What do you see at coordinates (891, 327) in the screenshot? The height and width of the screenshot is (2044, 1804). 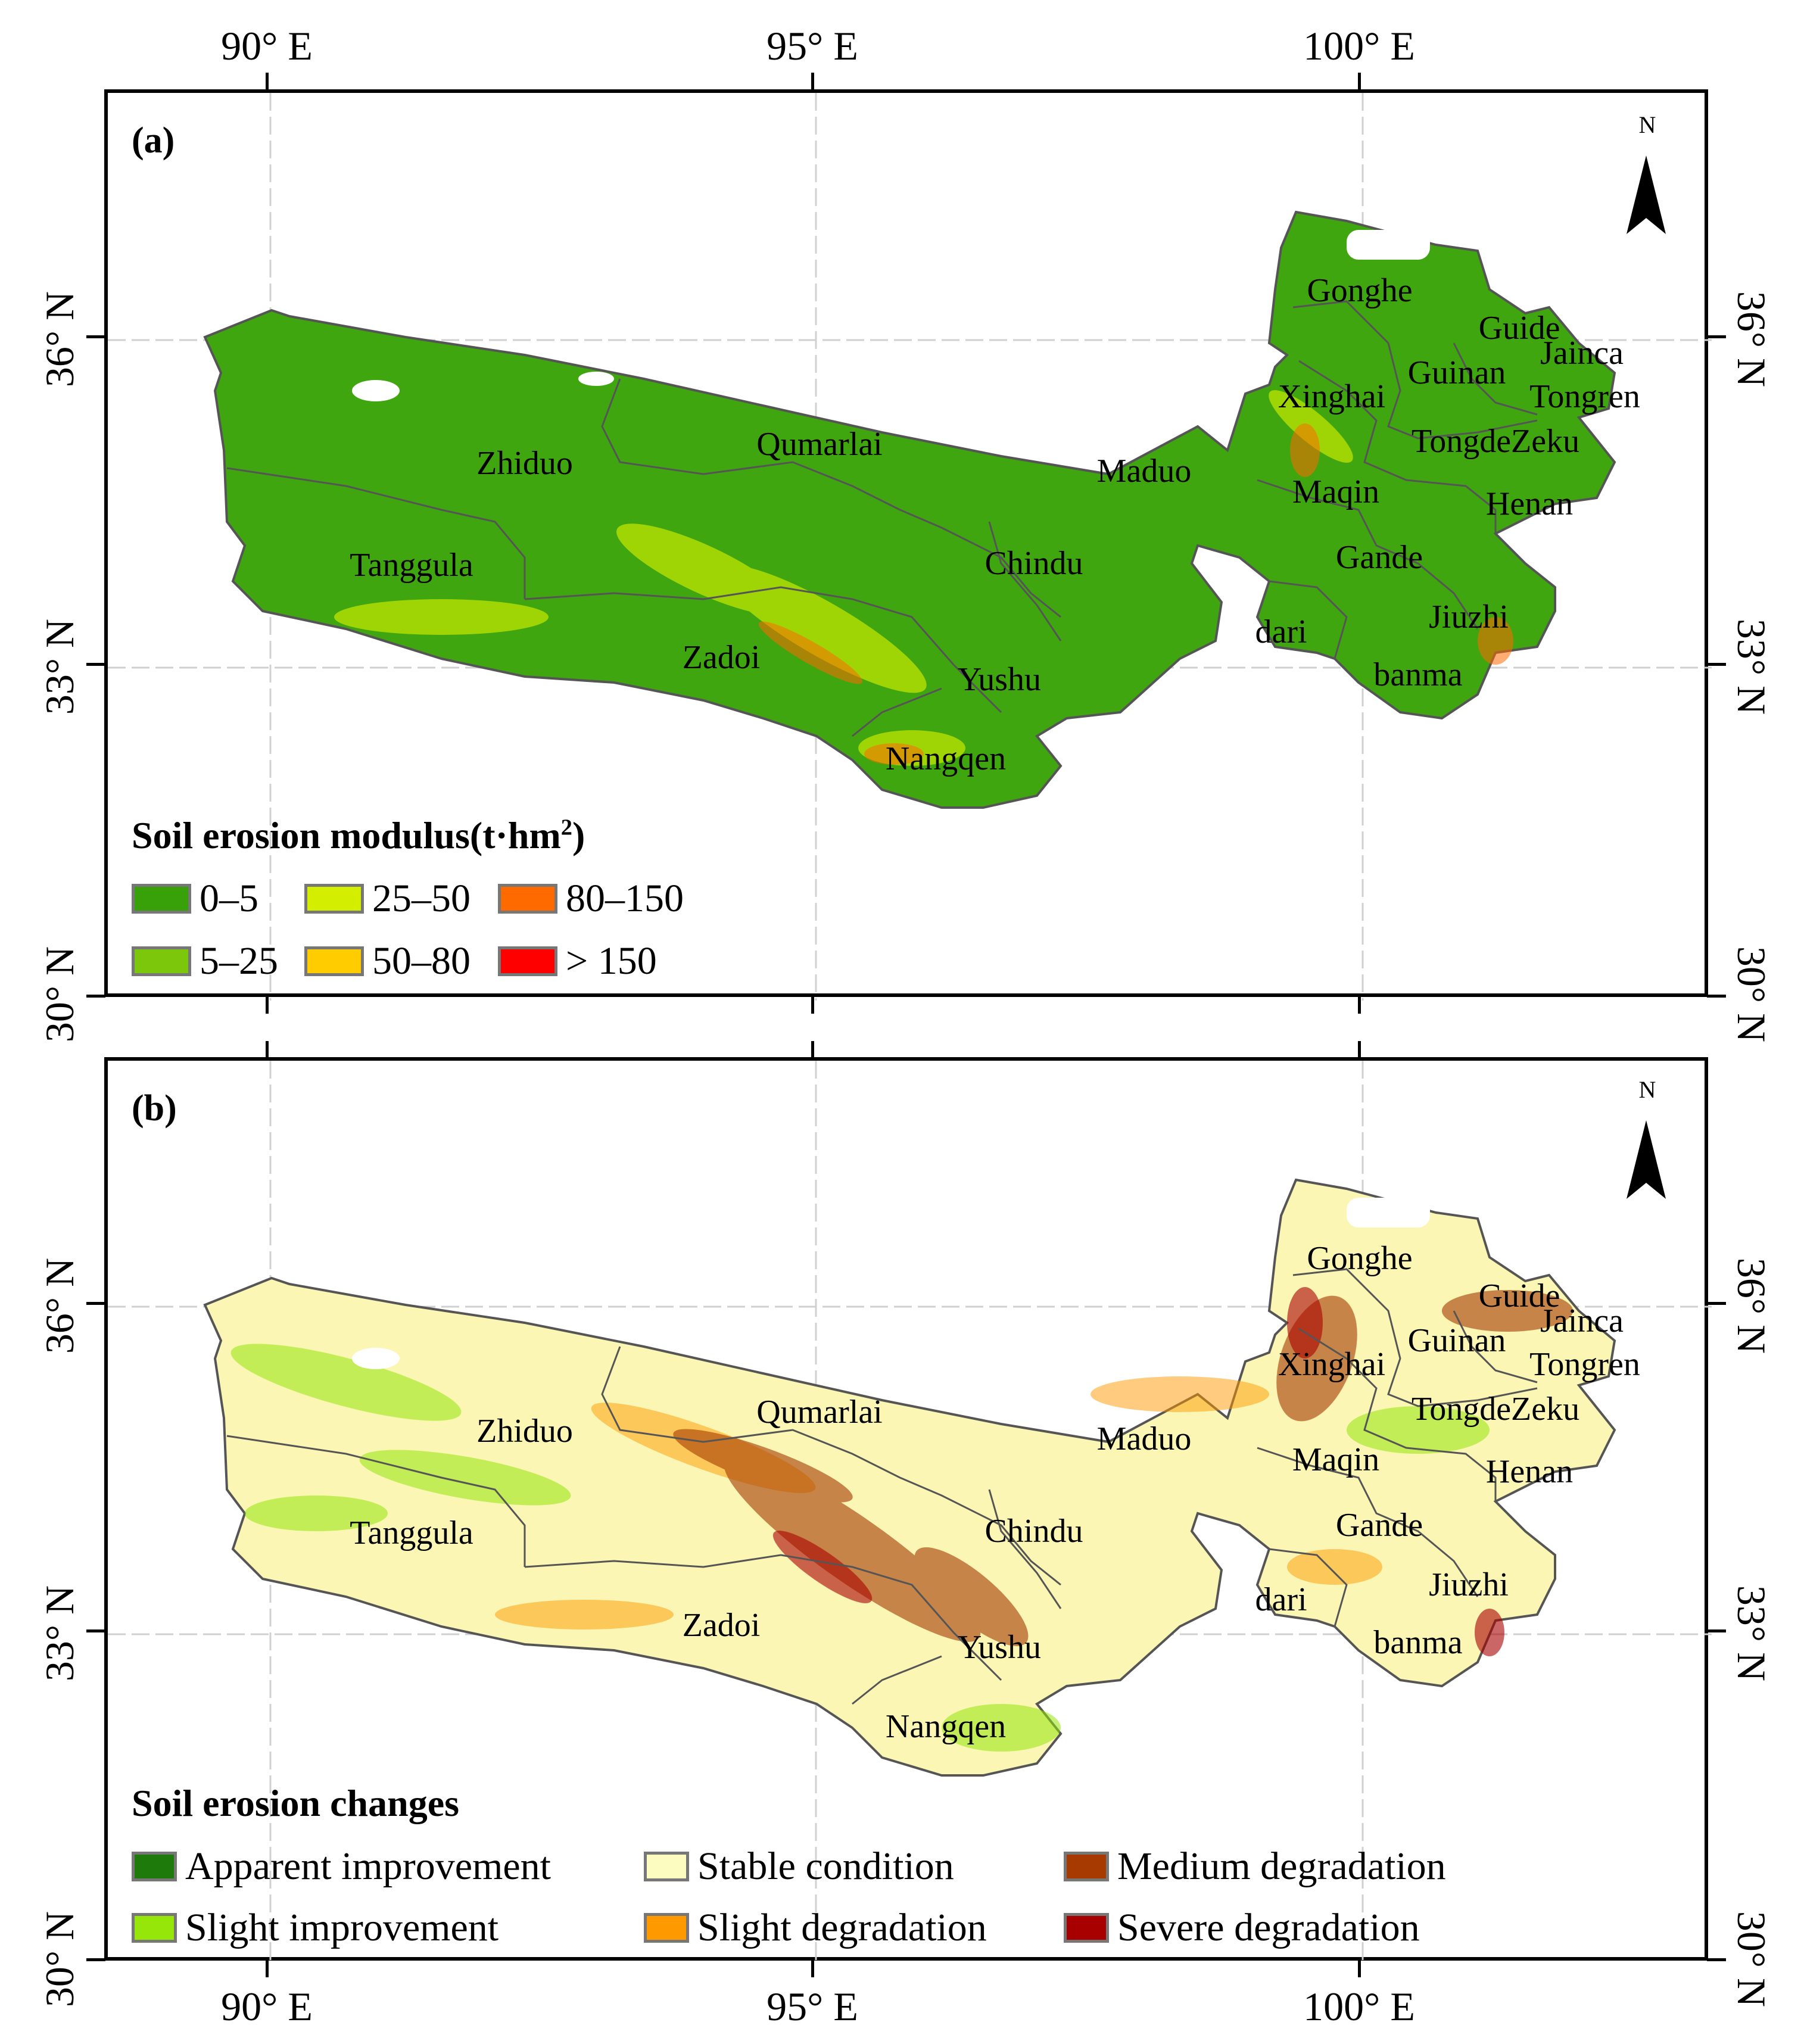 I see `no-data-areas-a` at bounding box center [891, 327].